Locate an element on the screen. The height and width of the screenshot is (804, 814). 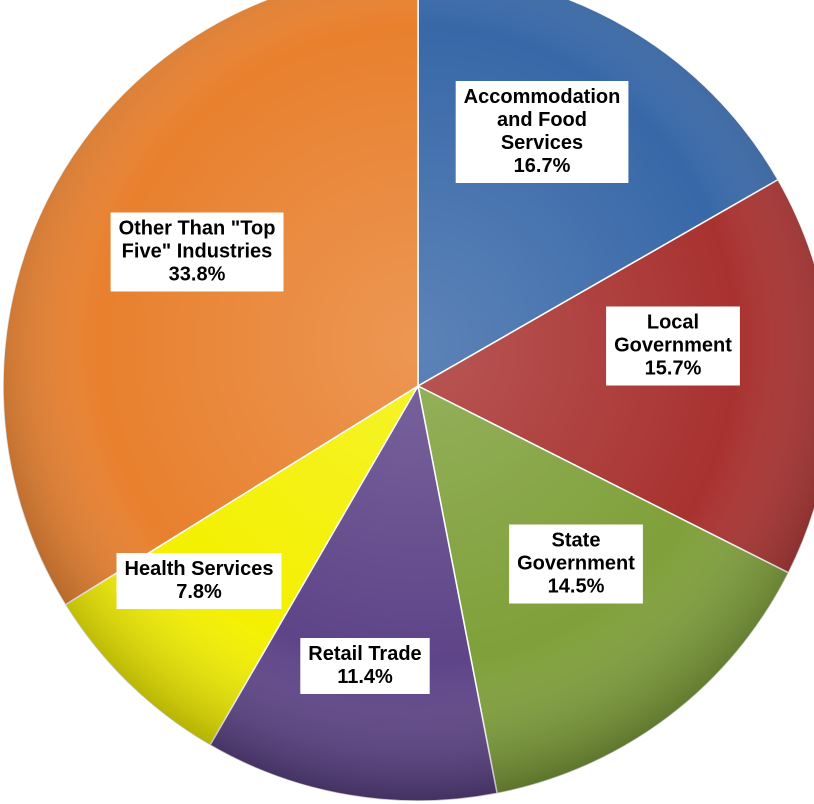
slice-value-label: 14.5% is located at coordinates (576, 587).